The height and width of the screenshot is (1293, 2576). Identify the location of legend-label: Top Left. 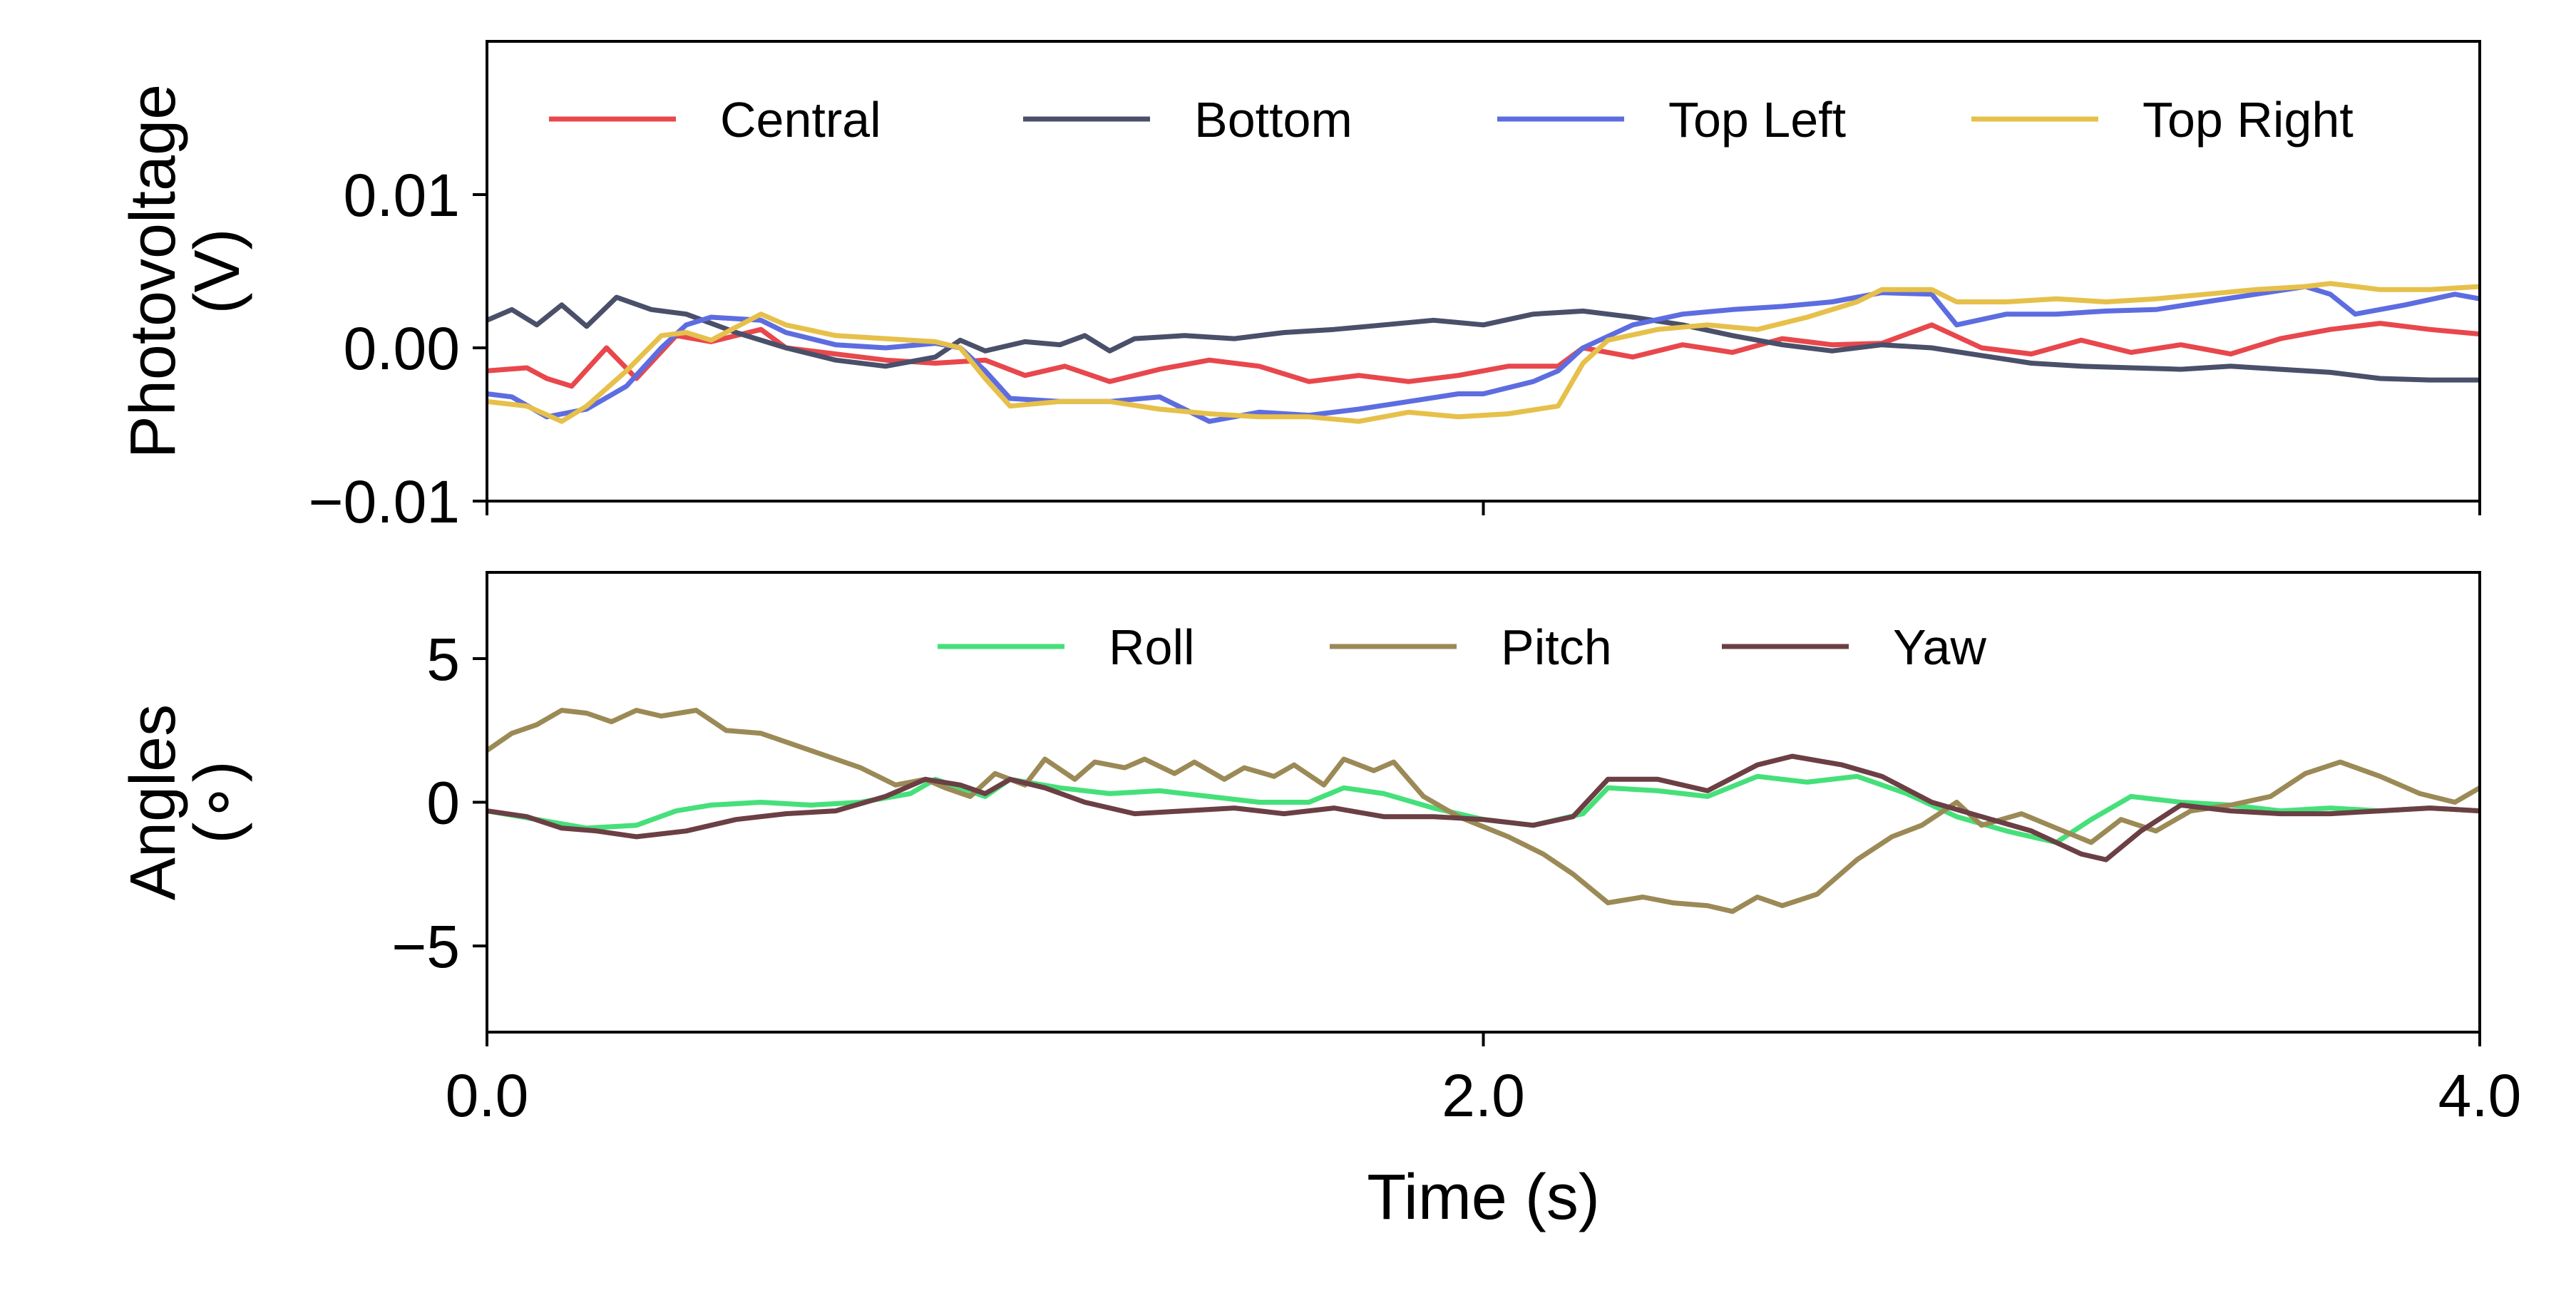
(1757, 120).